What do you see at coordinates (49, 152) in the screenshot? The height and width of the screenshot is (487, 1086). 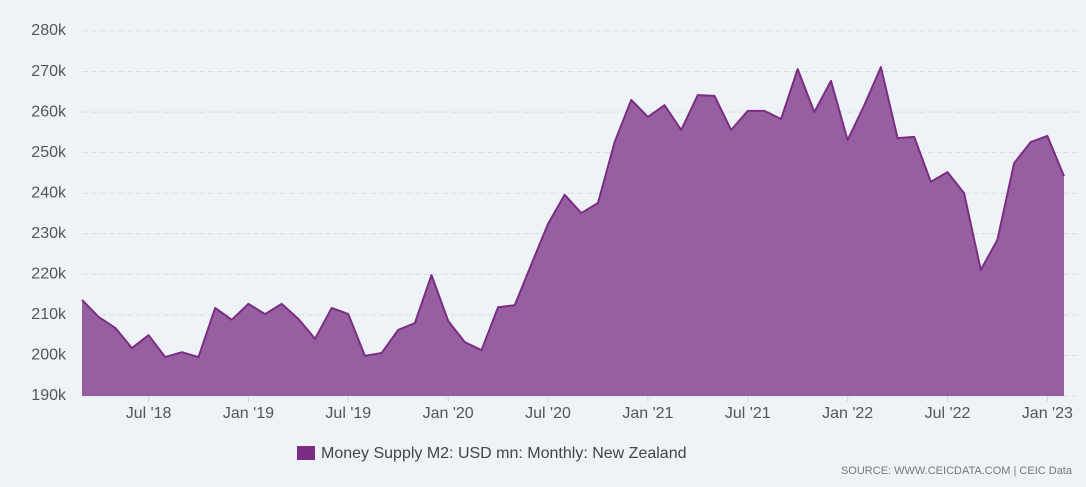 I see `y-tick-label: 250k` at bounding box center [49, 152].